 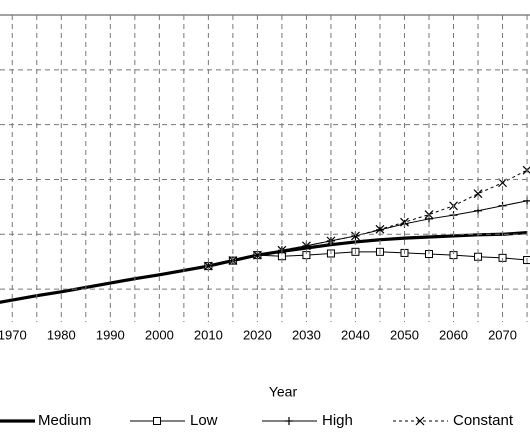 What do you see at coordinates (483, 420) in the screenshot?
I see `legend-label: Constant` at bounding box center [483, 420].